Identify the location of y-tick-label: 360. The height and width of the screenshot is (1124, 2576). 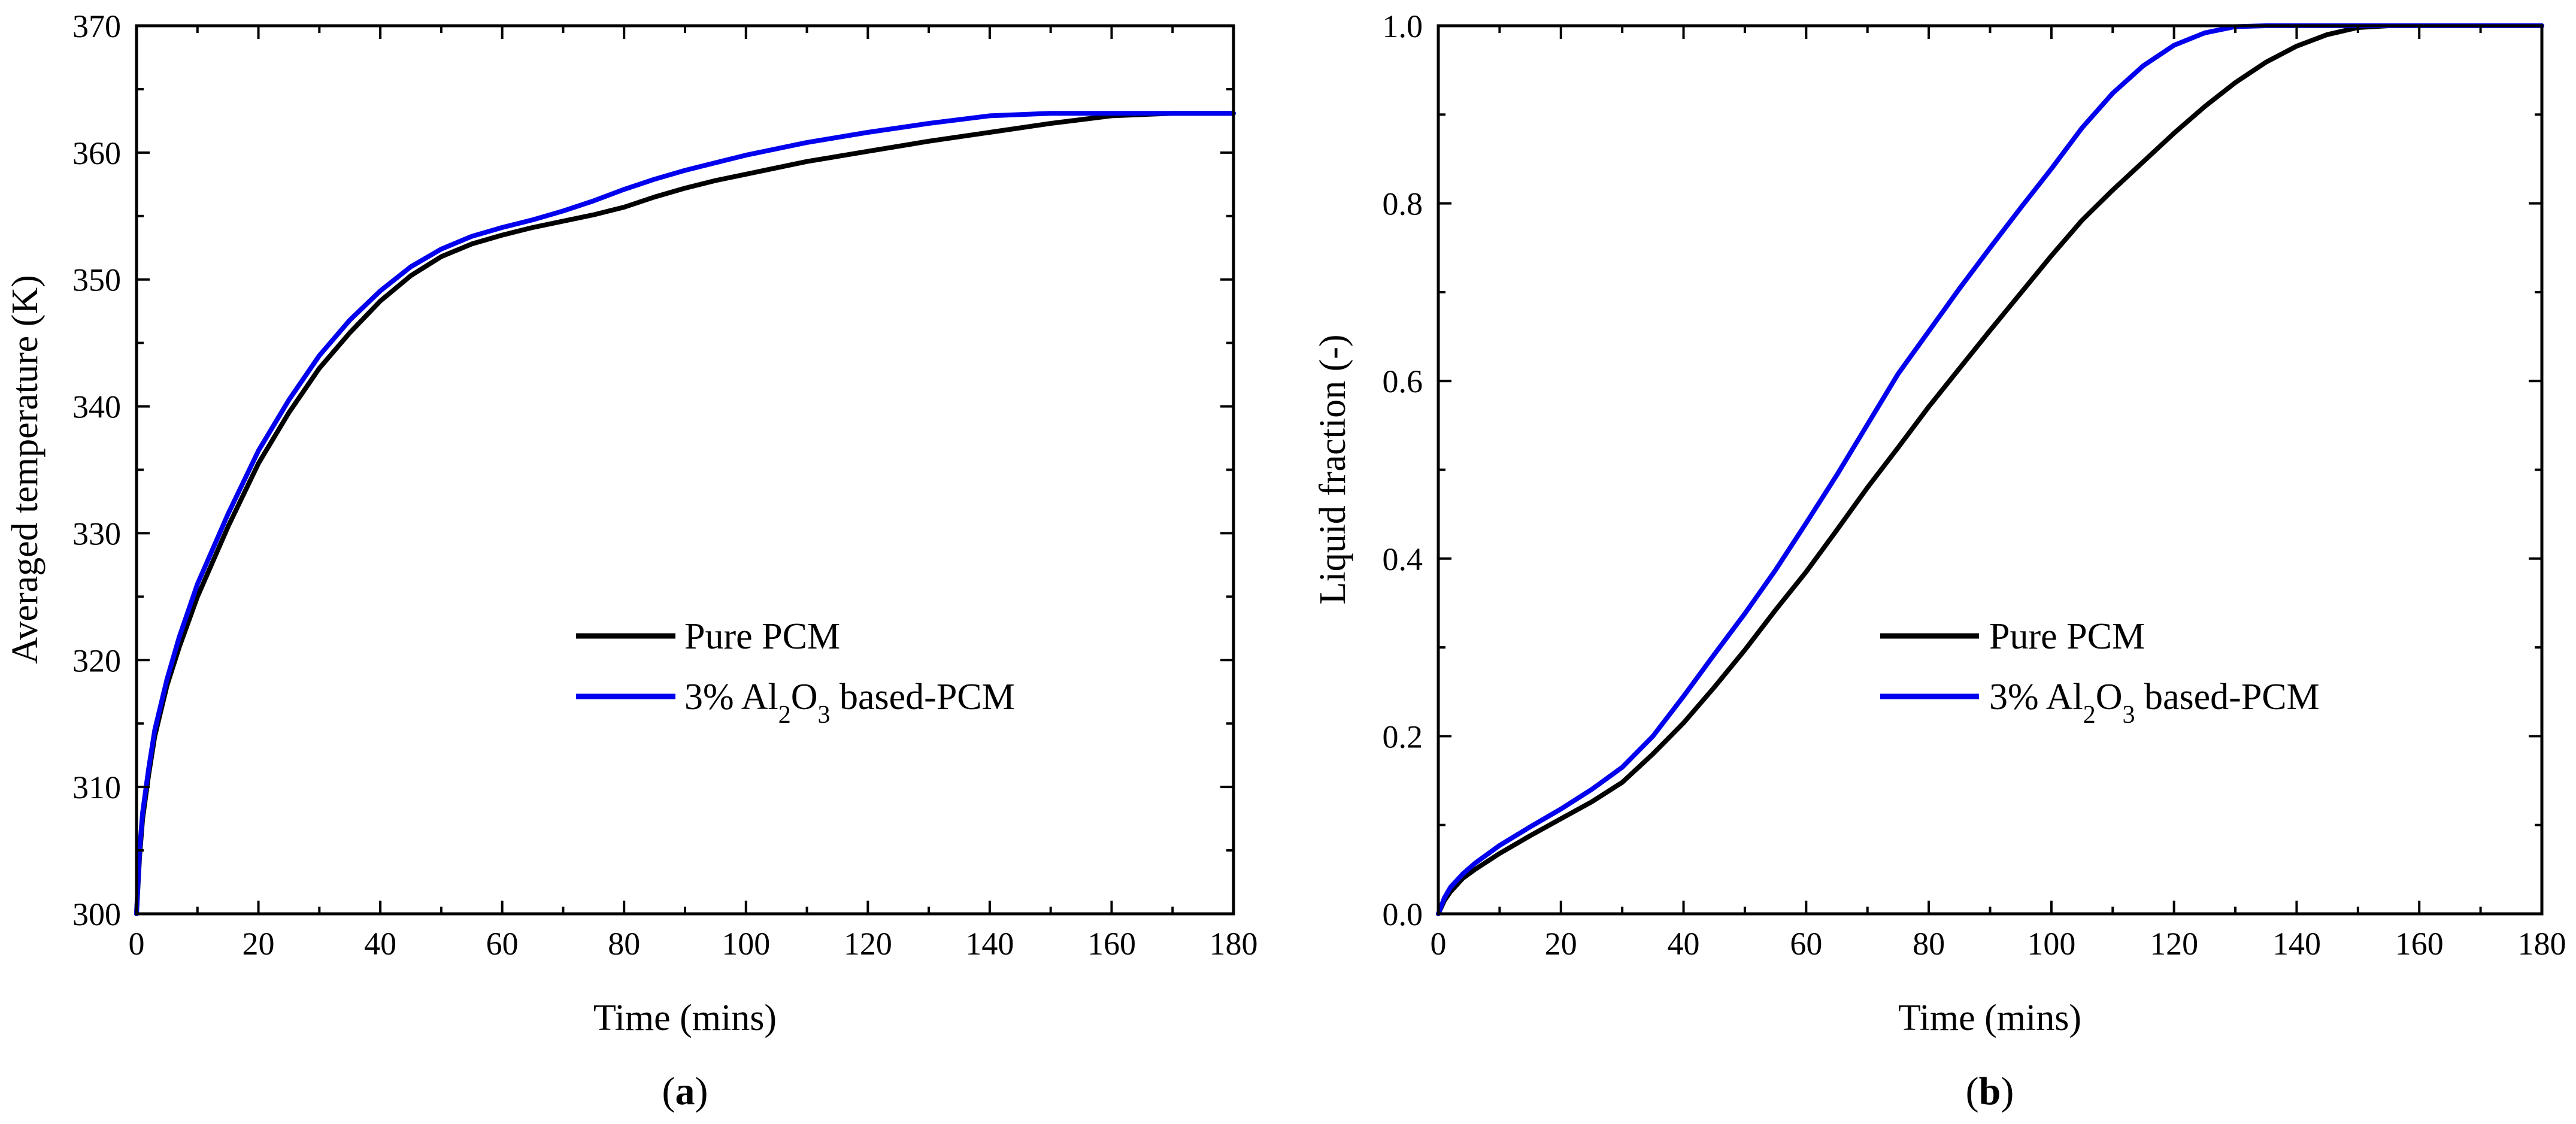
(96, 153).